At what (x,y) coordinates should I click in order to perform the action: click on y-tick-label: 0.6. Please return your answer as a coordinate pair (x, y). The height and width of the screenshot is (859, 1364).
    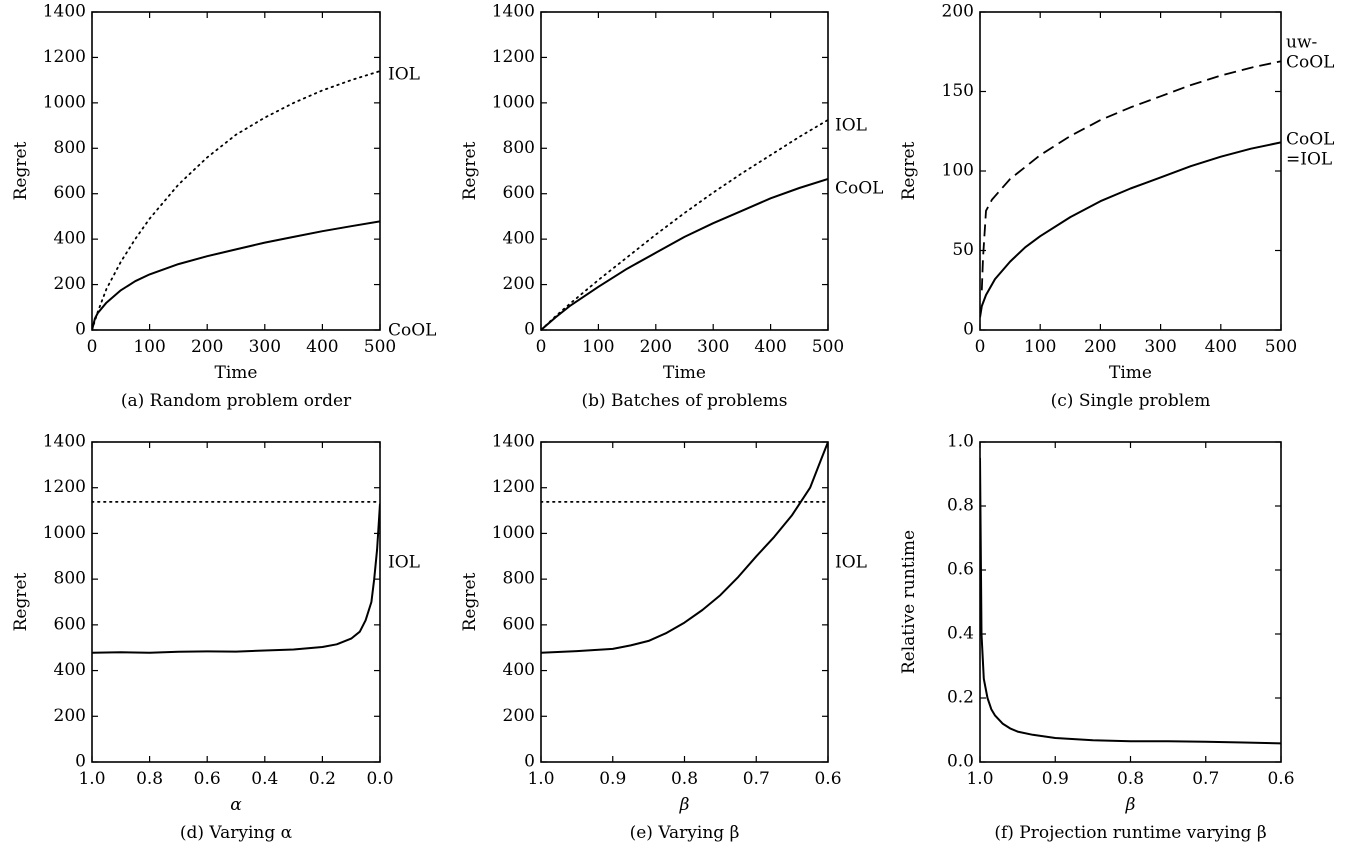
    Looking at the image, I should click on (960, 570).